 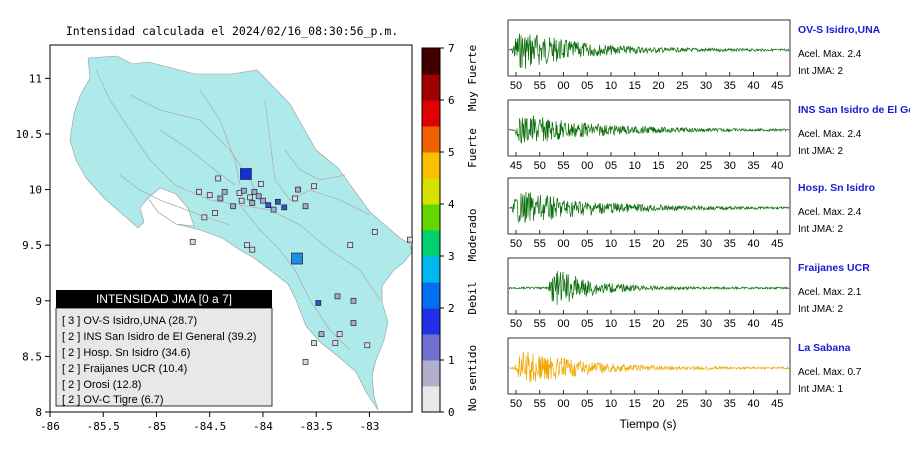 I want to click on colorbar-tick-label: 1, so click(x=451, y=360).